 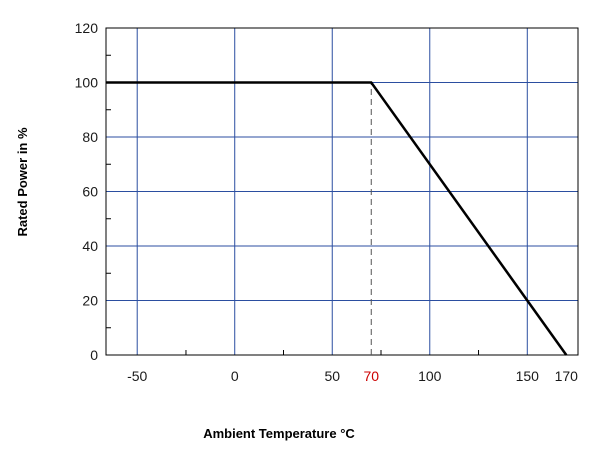 What do you see at coordinates (567, 376) in the screenshot?
I see `x-tick-label-170: 170` at bounding box center [567, 376].